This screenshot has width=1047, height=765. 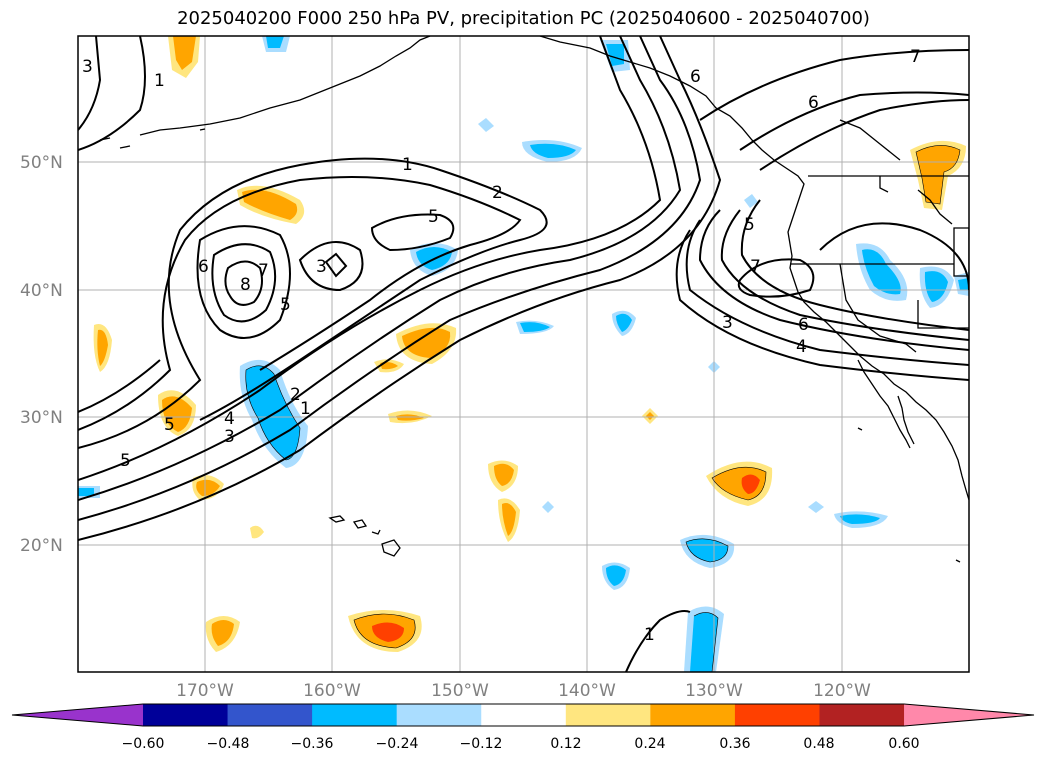 I want to click on colorbar-outline, so click(x=523, y=715).